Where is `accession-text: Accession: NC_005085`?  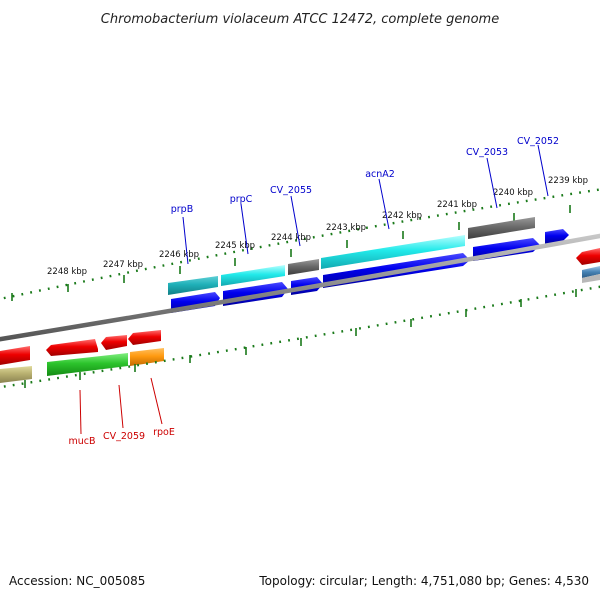
accession-text: Accession: NC_005085 is located at coordinates (77, 581).